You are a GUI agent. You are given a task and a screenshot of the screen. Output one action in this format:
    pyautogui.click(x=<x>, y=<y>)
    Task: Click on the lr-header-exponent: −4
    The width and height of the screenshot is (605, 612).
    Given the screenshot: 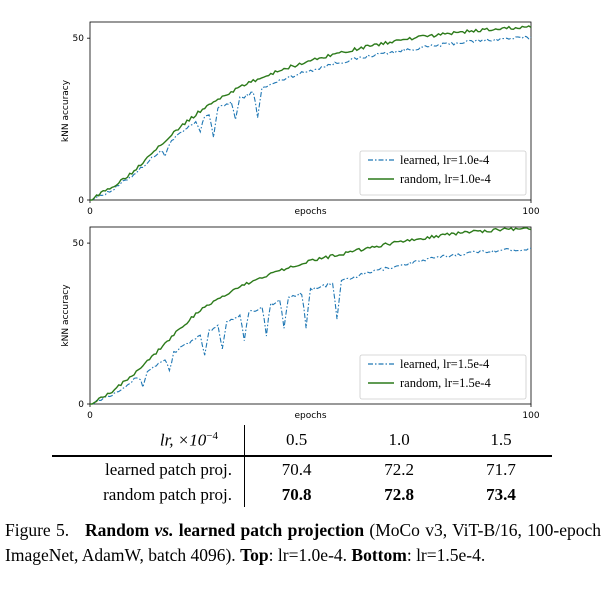 What is the action you would take?
    pyautogui.click(x=212, y=435)
    